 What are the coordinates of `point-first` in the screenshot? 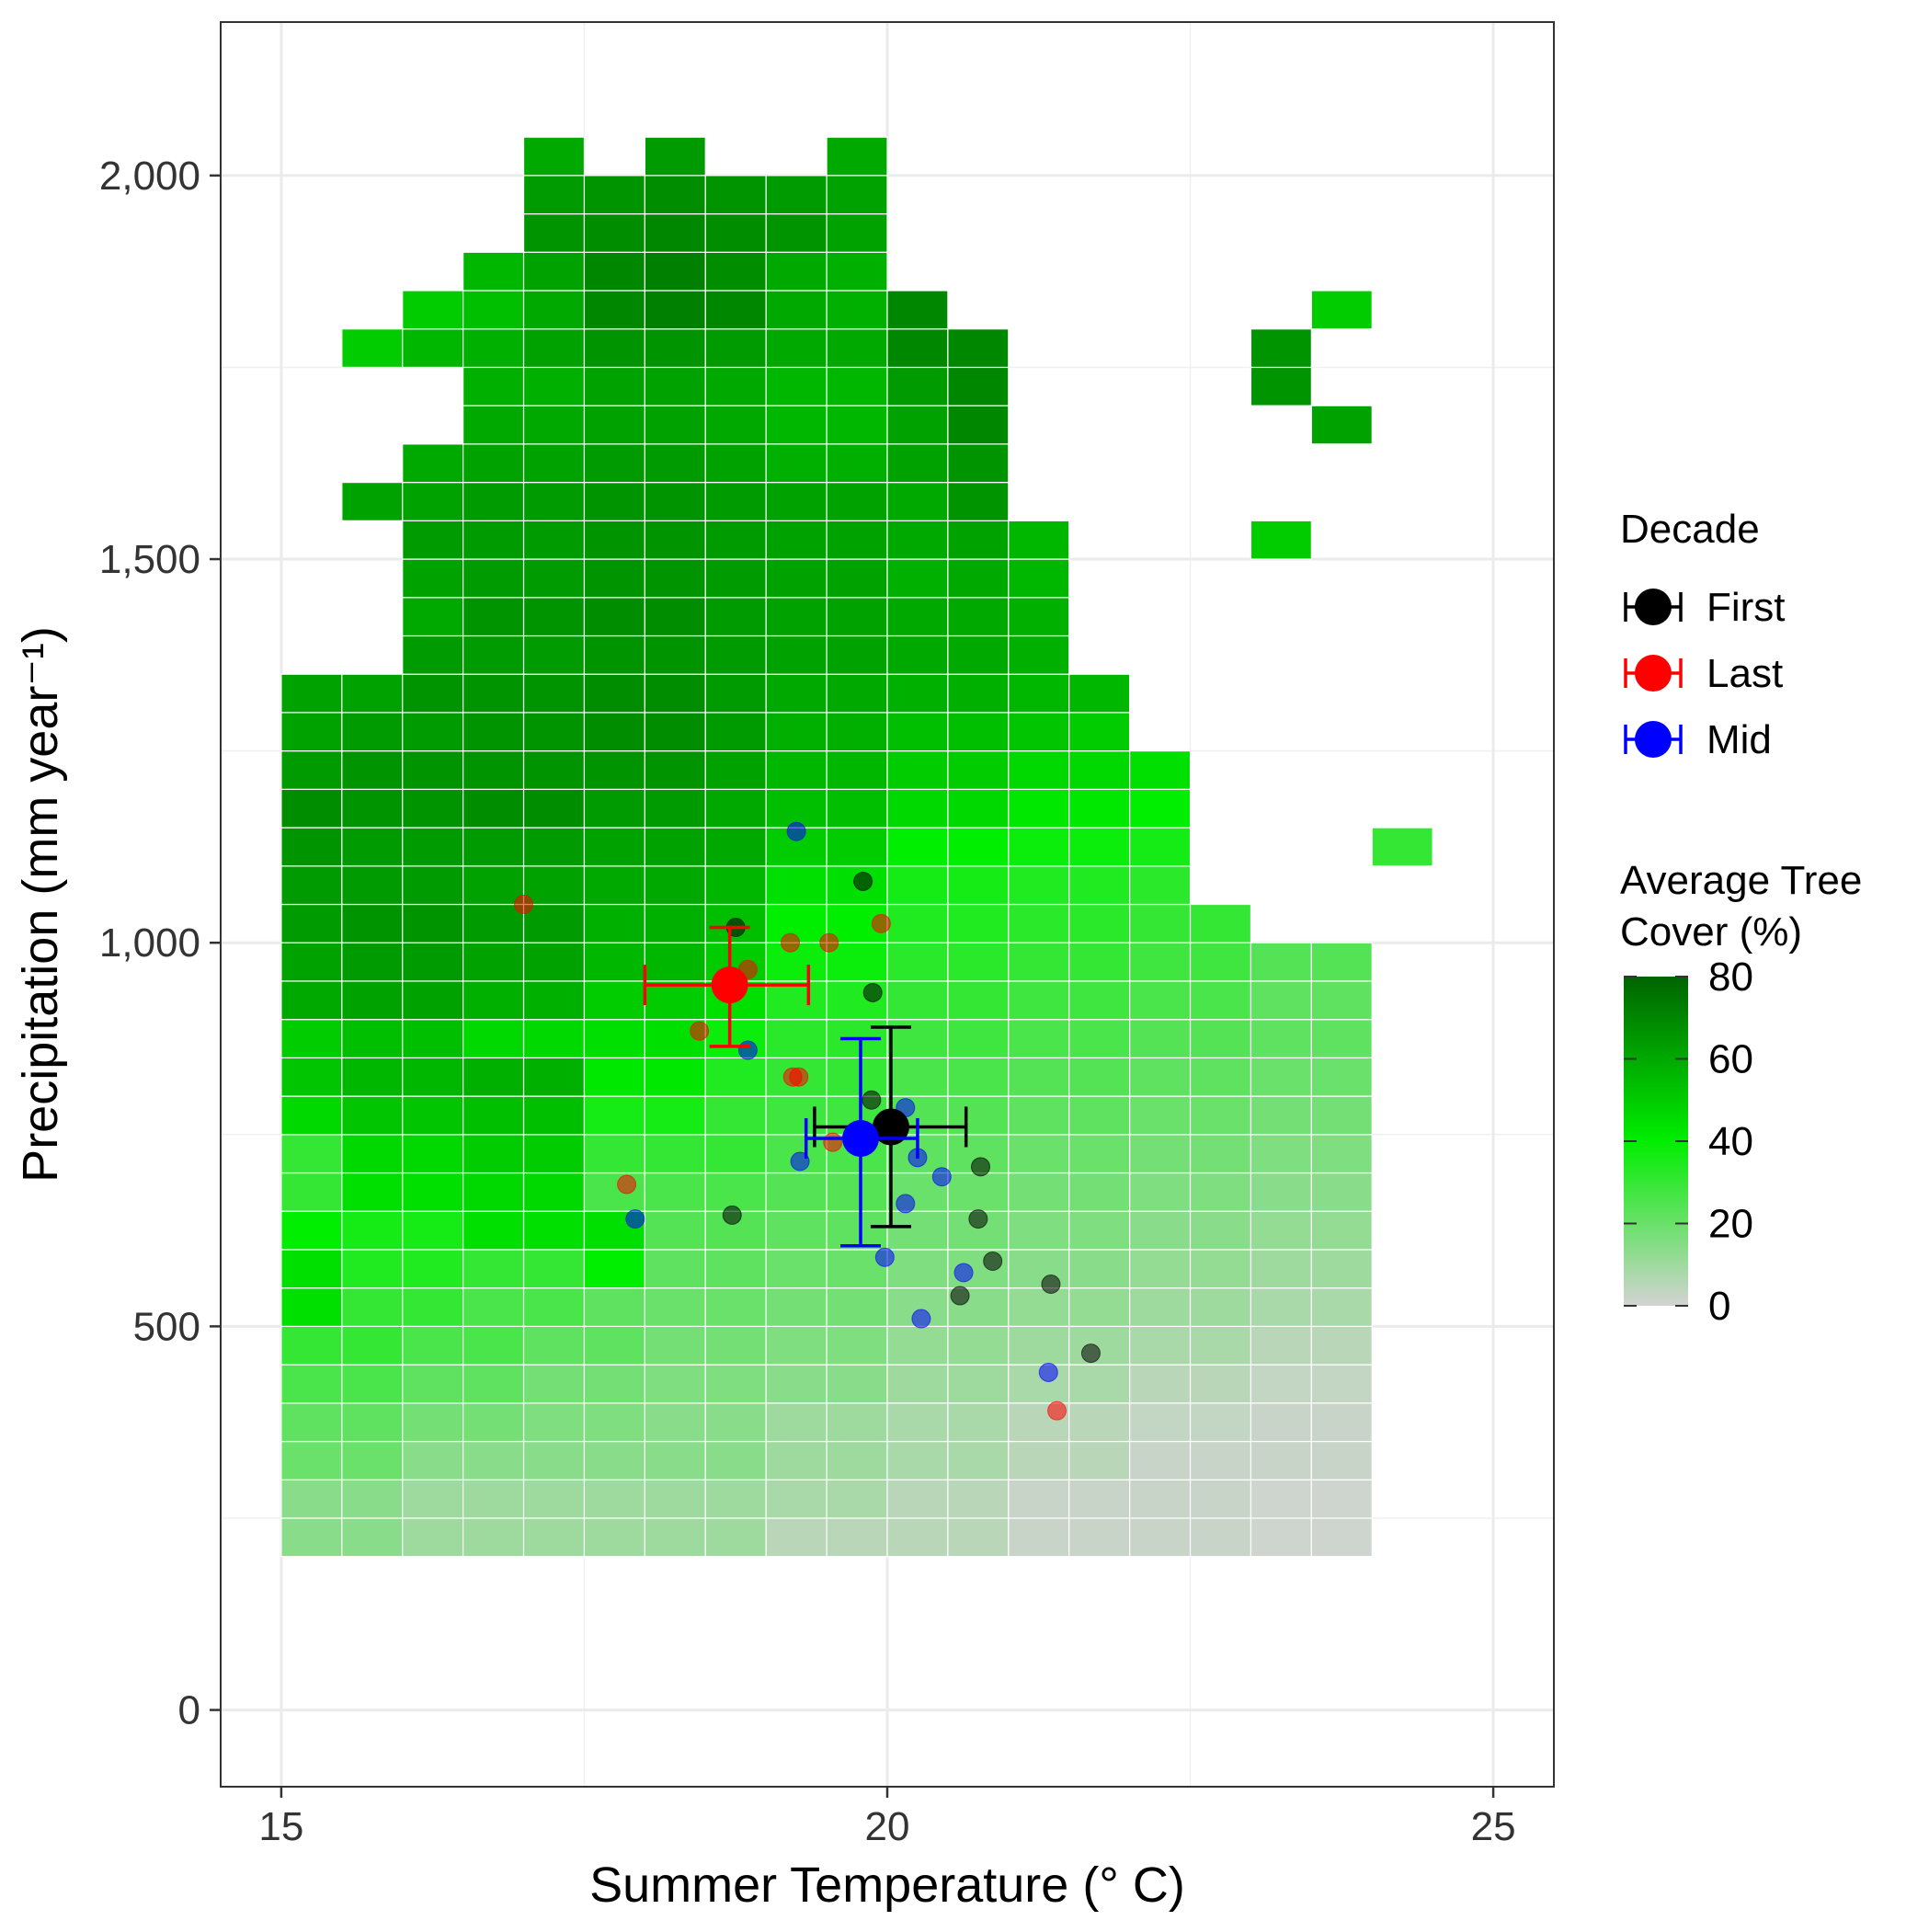 It's located at (980, 1167).